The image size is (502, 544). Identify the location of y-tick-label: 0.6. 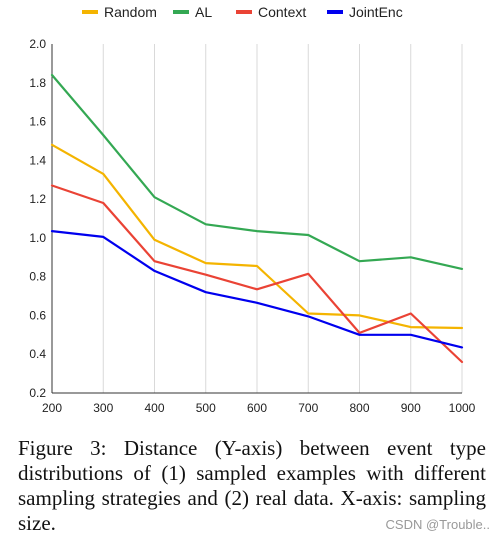
(37, 315).